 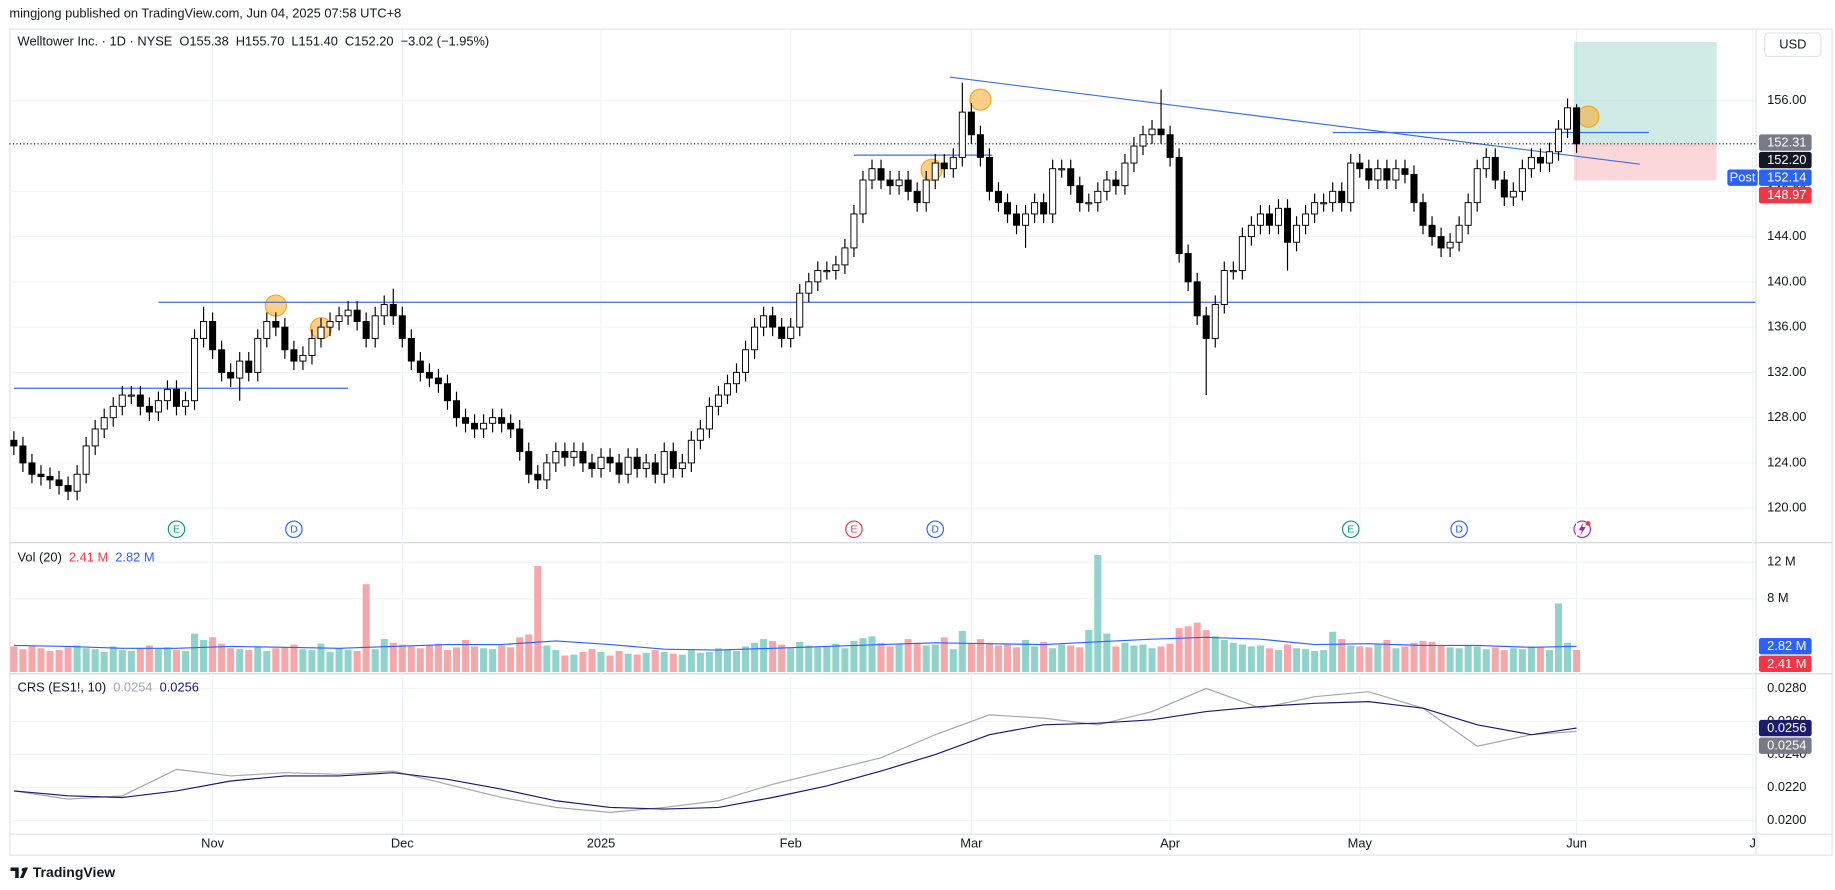 I want to click on ohlc-value: −3.02 (−1.95%), so click(x=445, y=41).